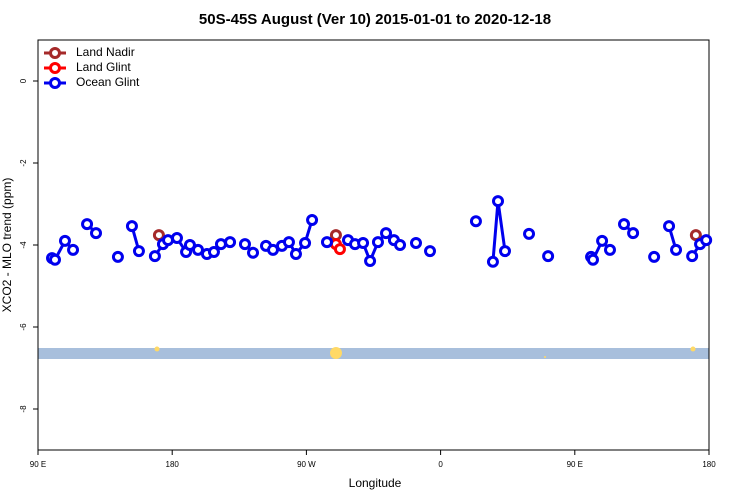  I want to click on y-tick-label: -2, so click(23, 163).